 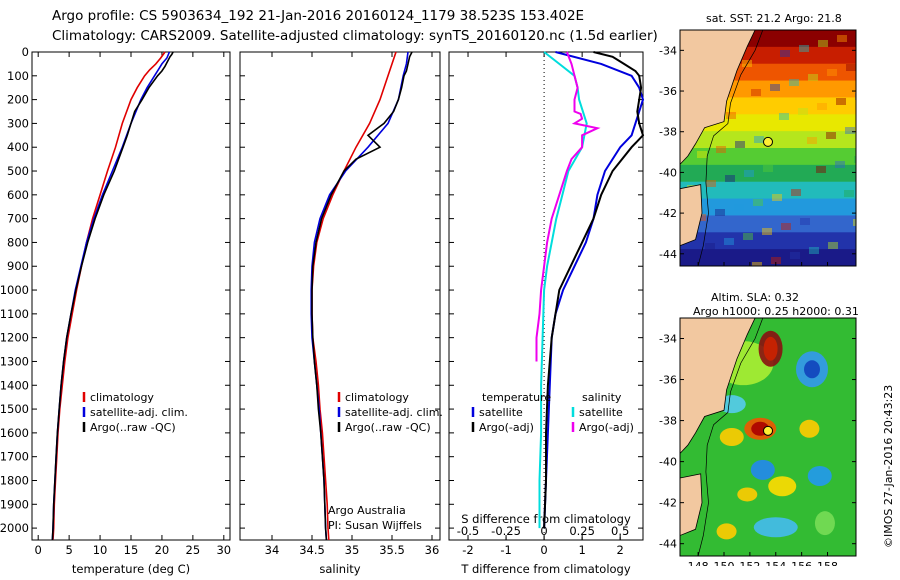 I want to click on sla-lat-tick-label: -42, so click(x=668, y=503).